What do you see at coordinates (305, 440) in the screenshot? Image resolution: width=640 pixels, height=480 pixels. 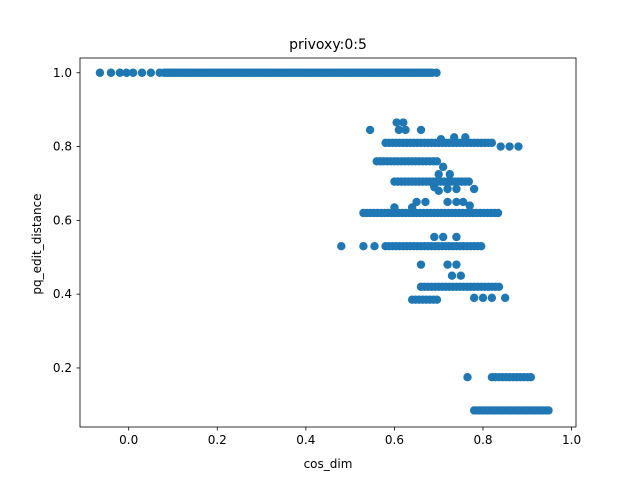 I see `x-tick-label: 0.4` at bounding box center [305, 440].